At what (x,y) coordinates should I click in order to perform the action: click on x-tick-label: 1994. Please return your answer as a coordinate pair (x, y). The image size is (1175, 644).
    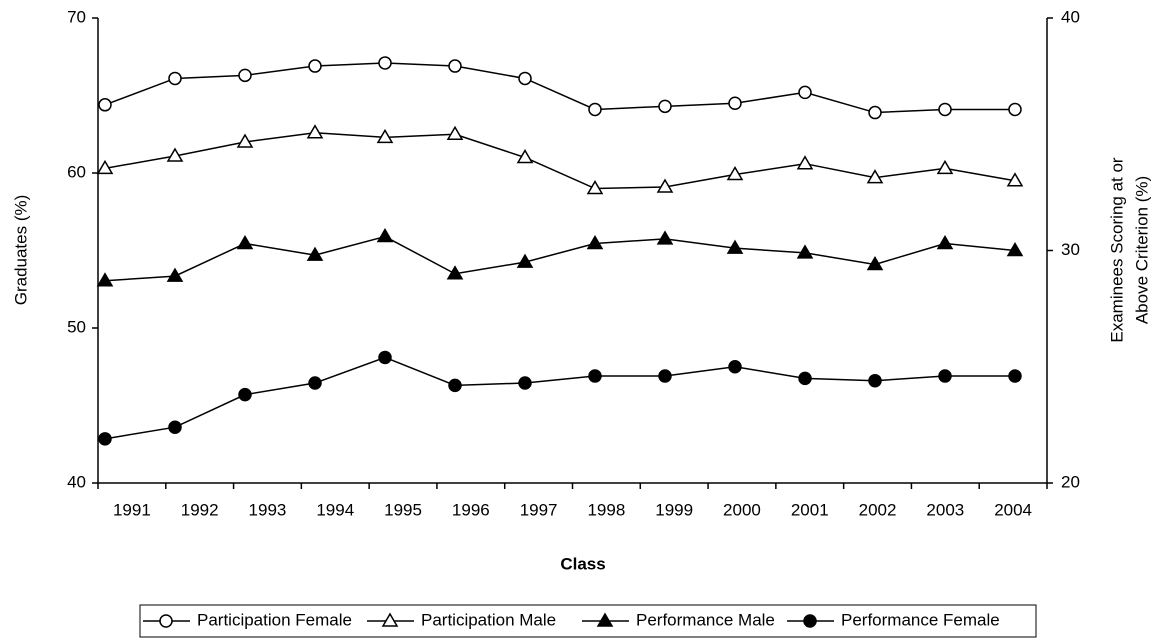
    Looking at the image, I should click on (335, 509).